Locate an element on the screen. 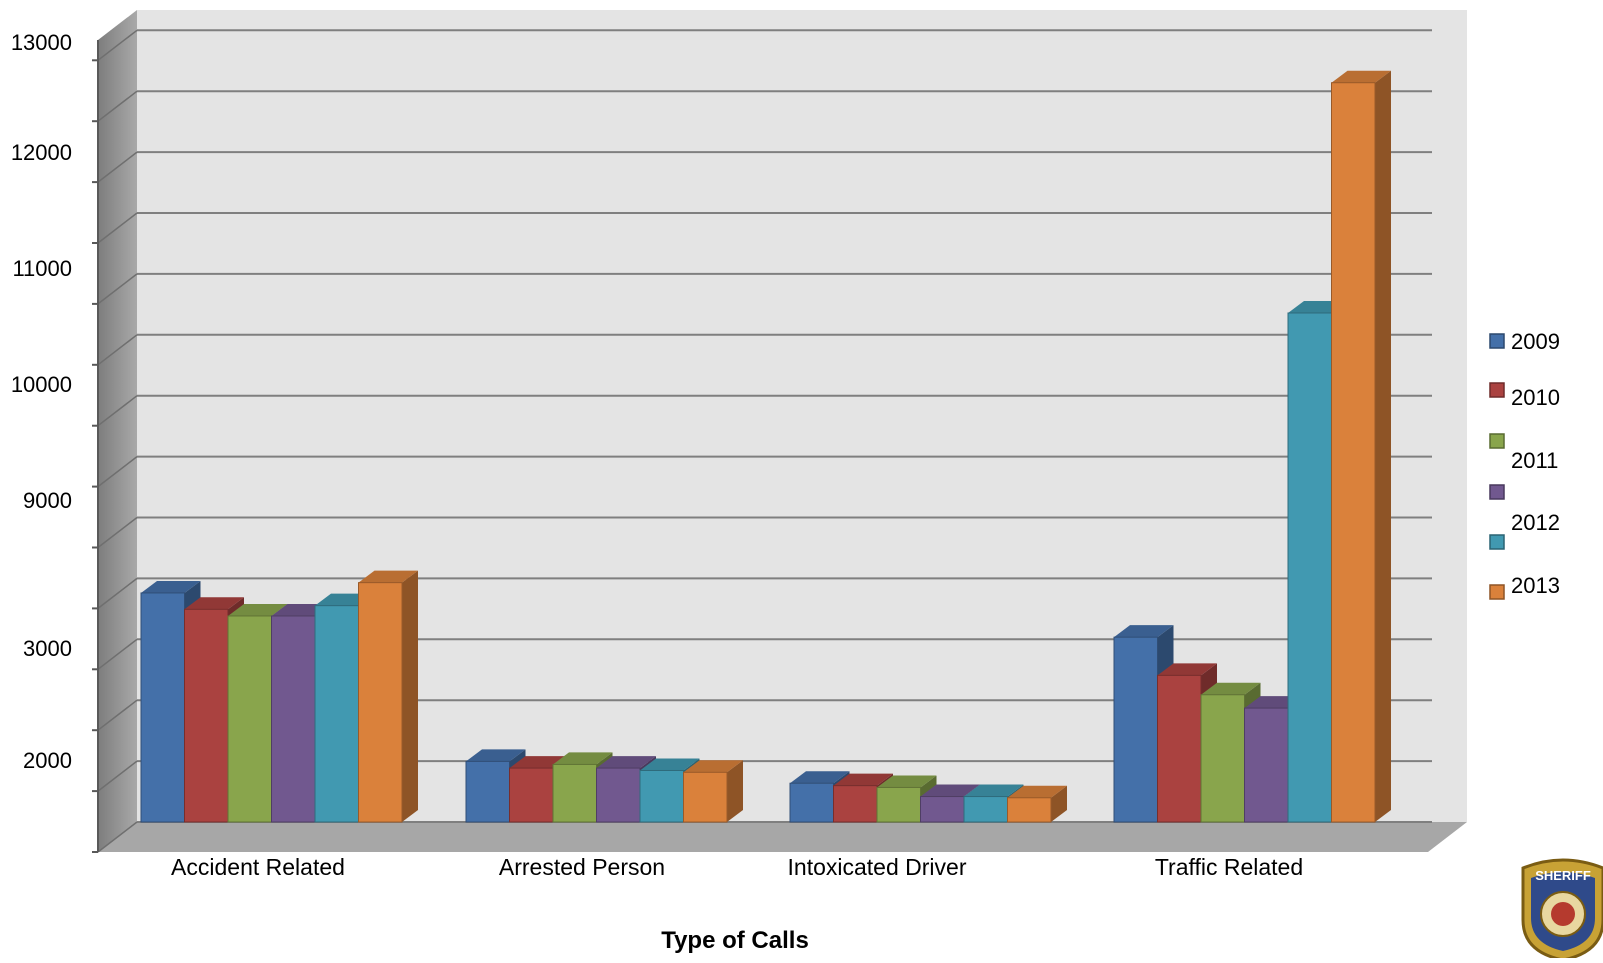 Image resolution: width=1603 pixels, height=963 pixels. y-tick-label: 10000 is located at coordinates (41, 384).